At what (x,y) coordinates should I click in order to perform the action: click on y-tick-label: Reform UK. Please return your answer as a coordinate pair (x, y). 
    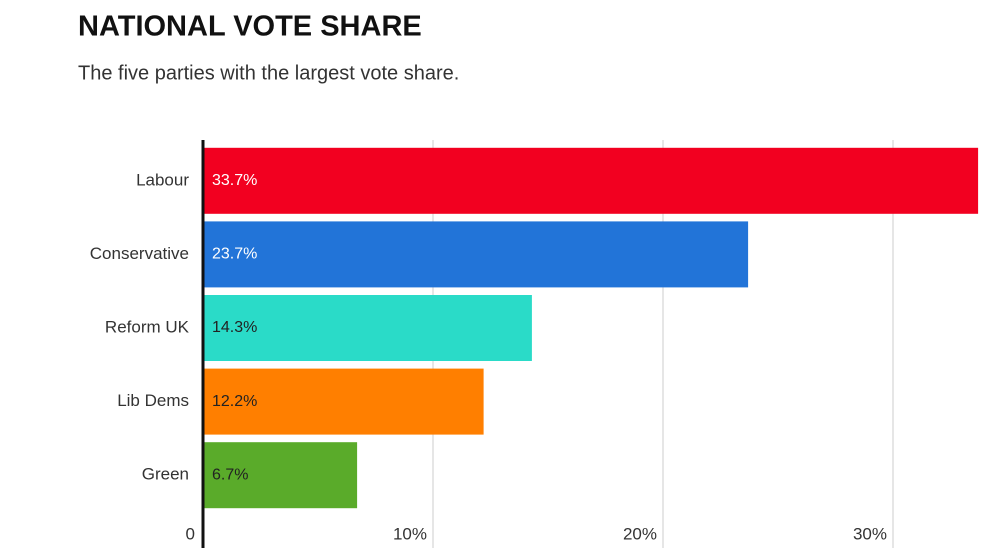
    Looking at the image, I should click on (147, 326).